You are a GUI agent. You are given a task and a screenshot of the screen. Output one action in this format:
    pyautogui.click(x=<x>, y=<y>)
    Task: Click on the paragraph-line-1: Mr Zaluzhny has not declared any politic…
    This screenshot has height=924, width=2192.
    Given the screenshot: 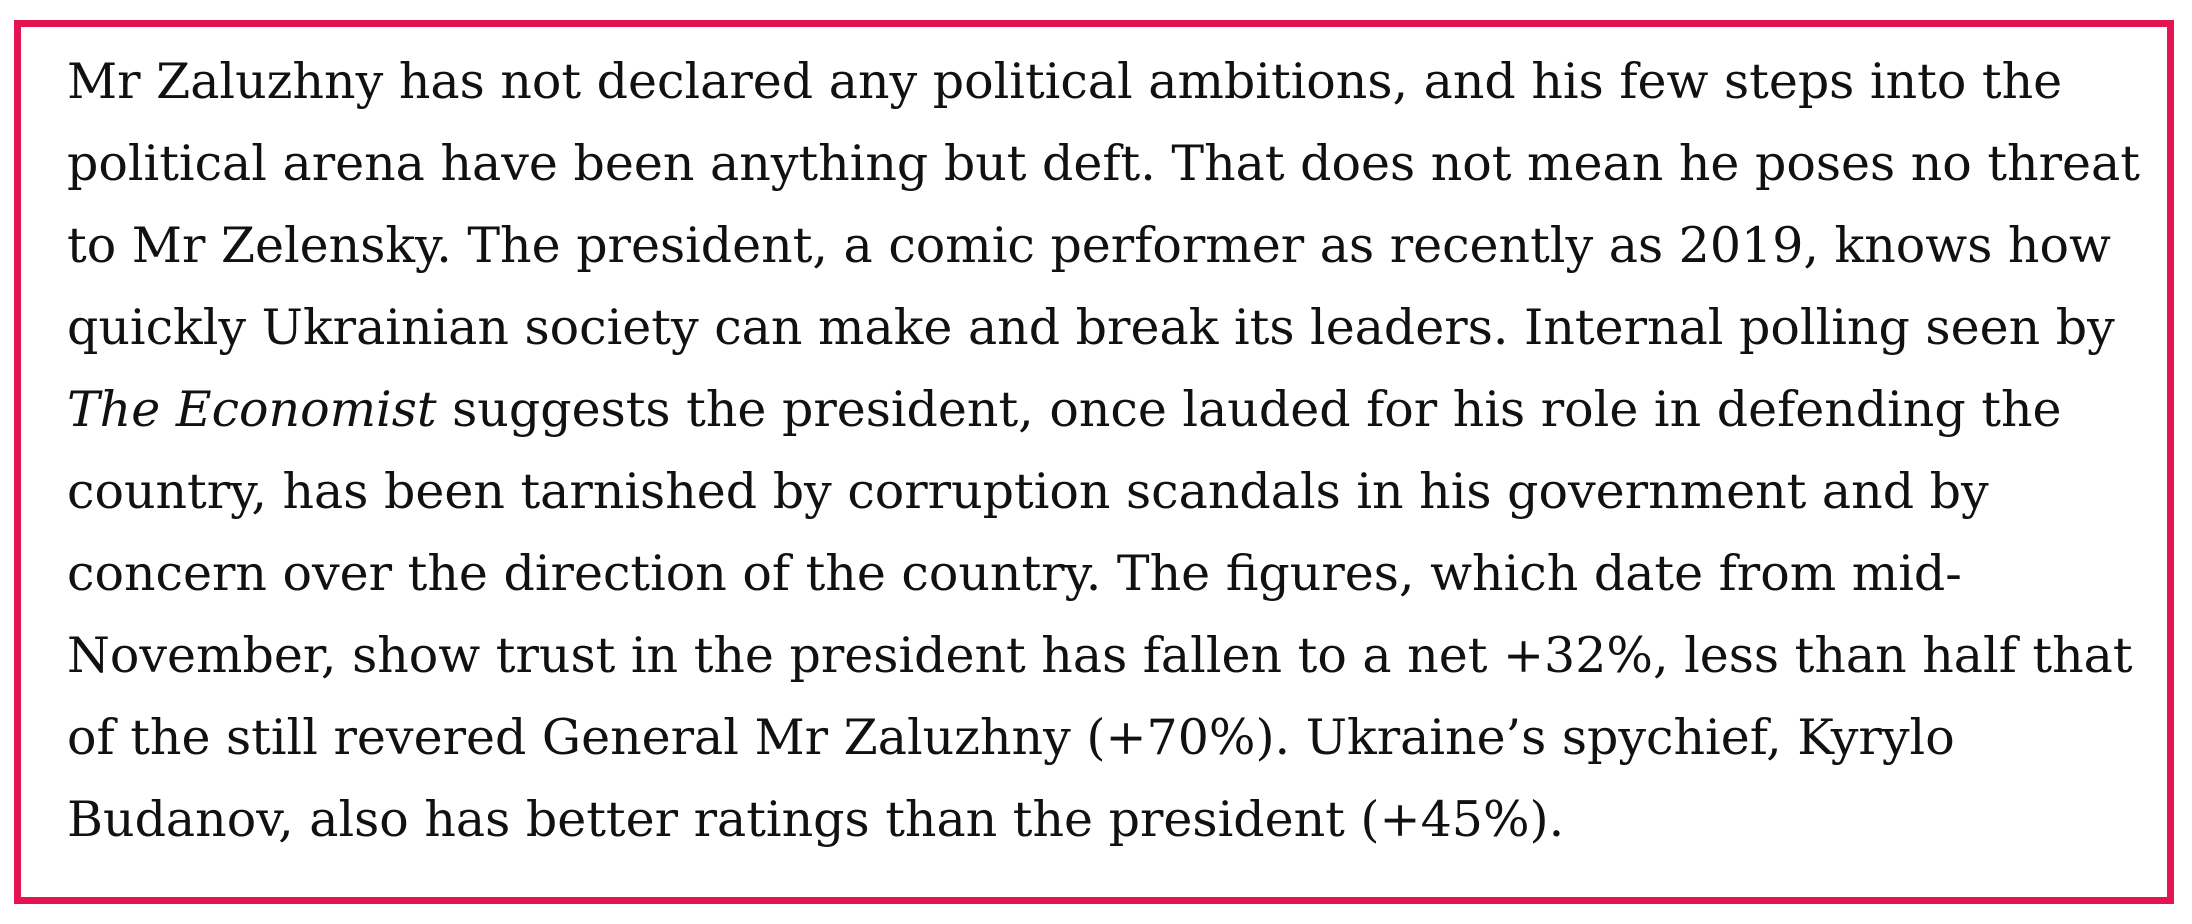 What is the action you would take?
    pyautogui.click(x=1112, y=82)
    